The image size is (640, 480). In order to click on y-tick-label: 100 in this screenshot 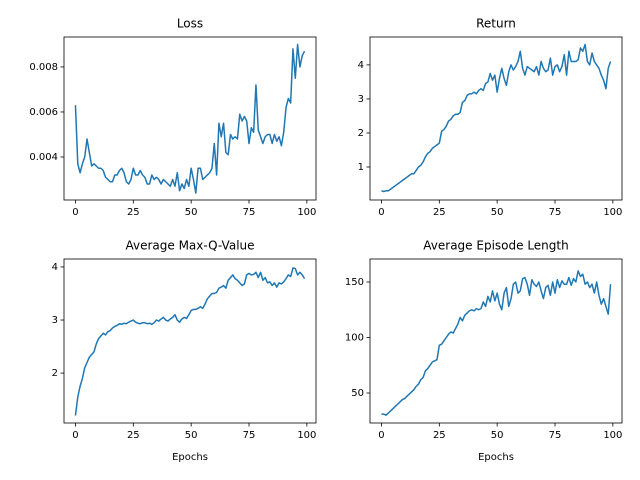, I will do `click(354, 338)`.